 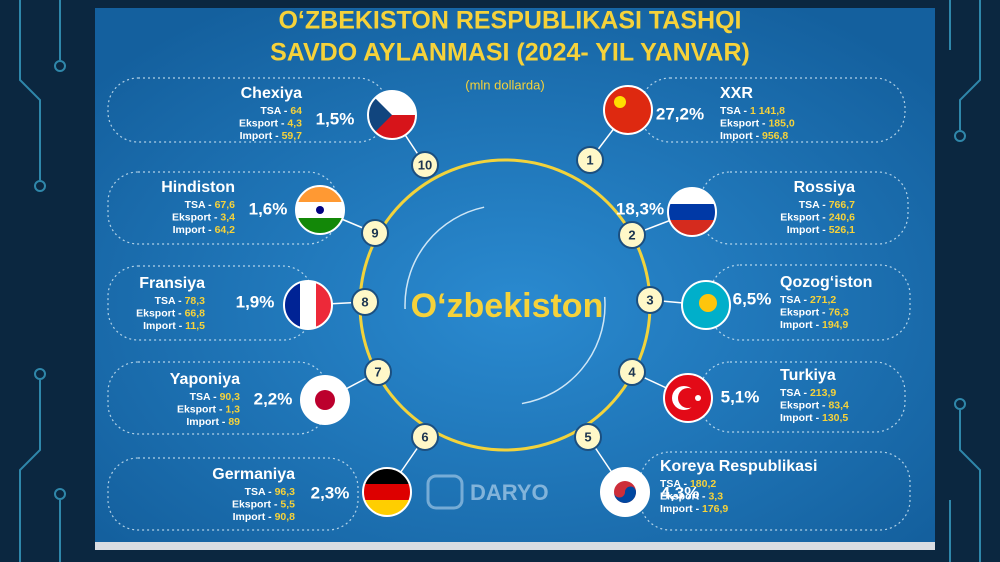 I want to click on stat-value: 59,7, so click(x=292, y=136).